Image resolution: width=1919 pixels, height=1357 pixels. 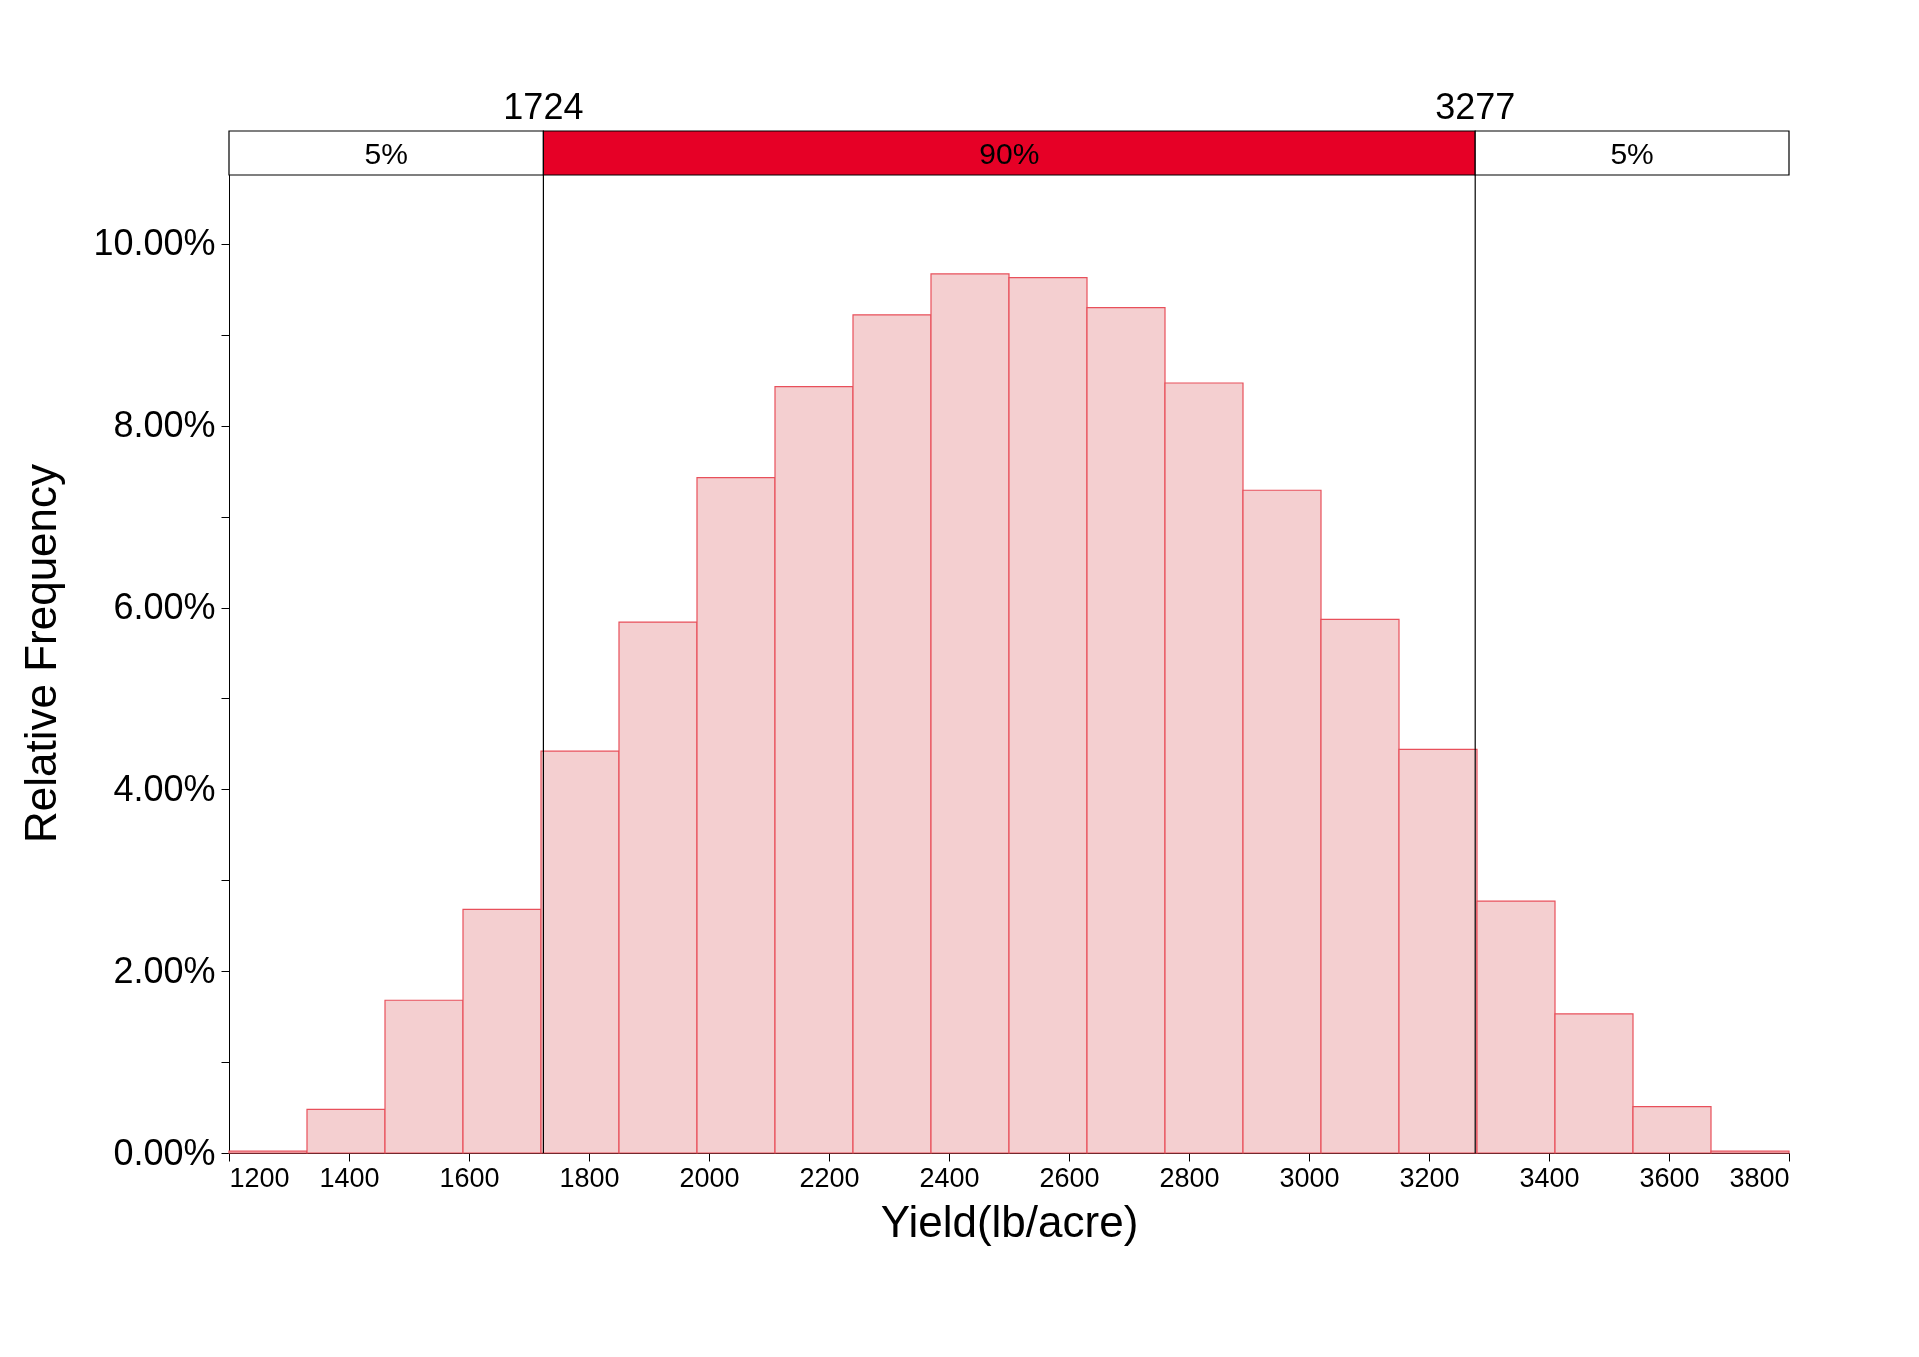 What do you see at coordinates (164, 788) in the screenshot?
I see `y-tick-label: 4.00%` at bounding box center [164, 788].